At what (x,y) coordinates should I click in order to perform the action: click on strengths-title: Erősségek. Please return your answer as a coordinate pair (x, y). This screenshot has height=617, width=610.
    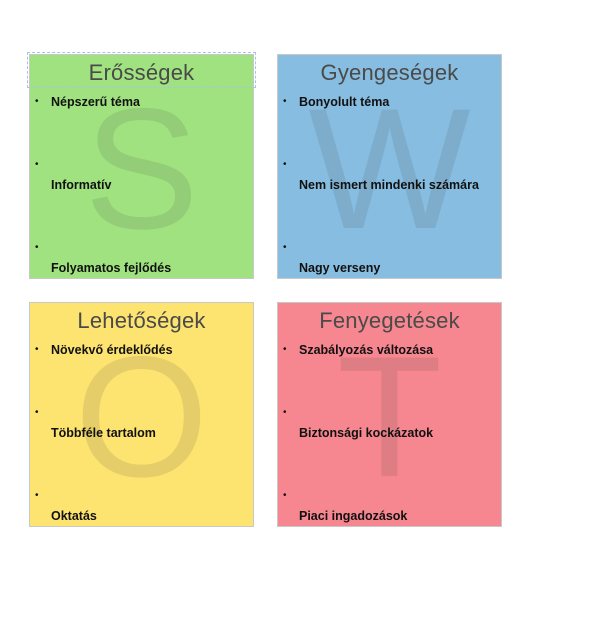
    Looking at the image, I should click on (141, 72).